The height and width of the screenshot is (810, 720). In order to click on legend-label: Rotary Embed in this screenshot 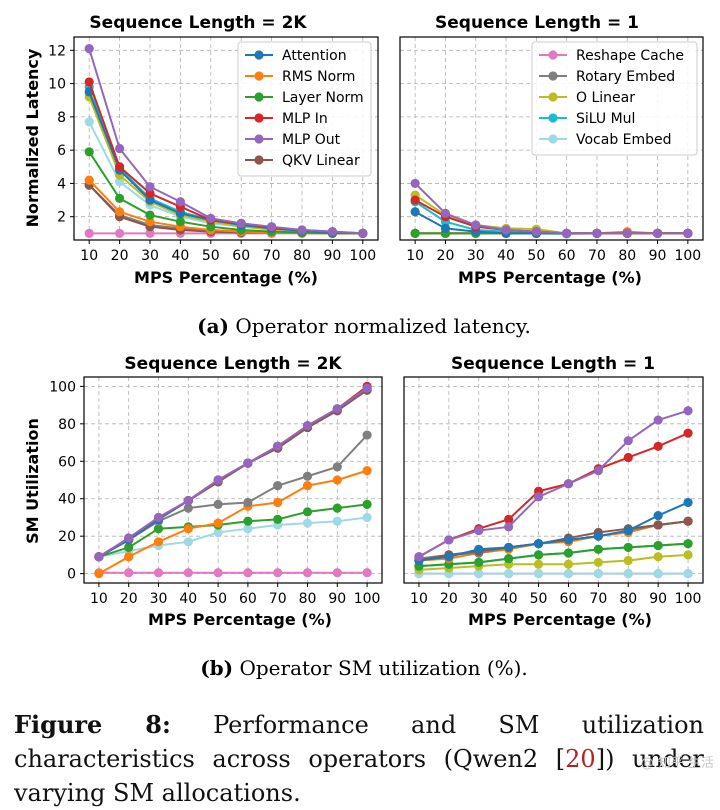, I will do `click(625, 77)`.